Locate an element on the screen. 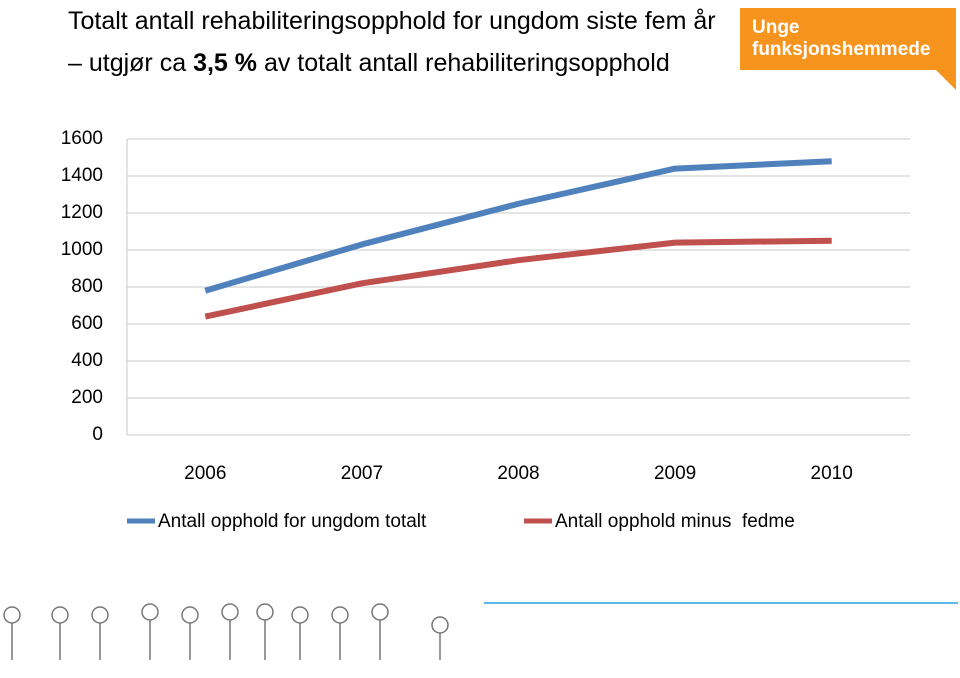 Image resolution: width=960 pixels, height=678 pixels. y-tick-label: 200 is located at coordinates (87, 397).